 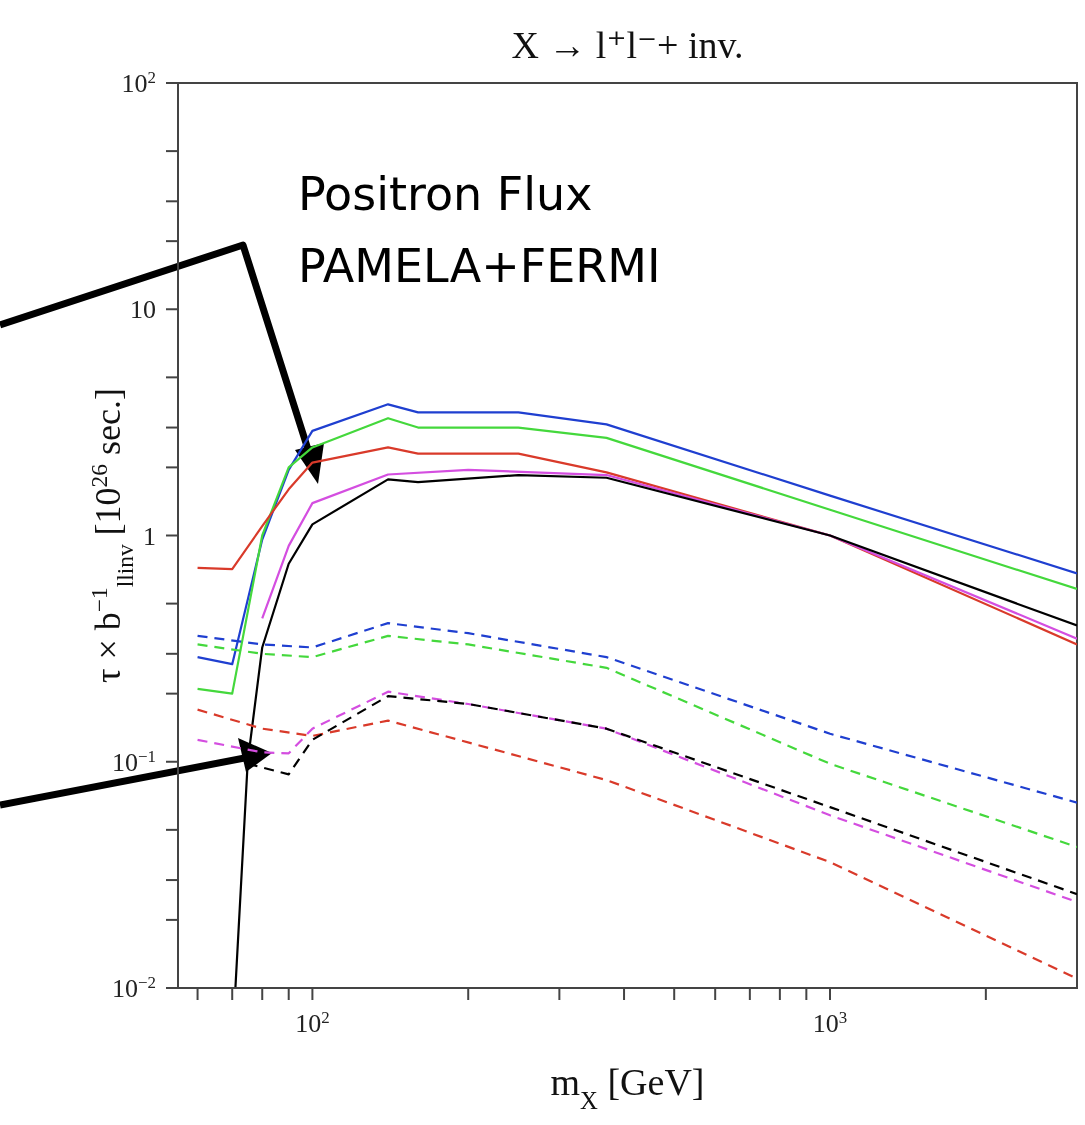 I want to click on y-tick-label: 10$^{−1}$, so click(x=134, y=761).